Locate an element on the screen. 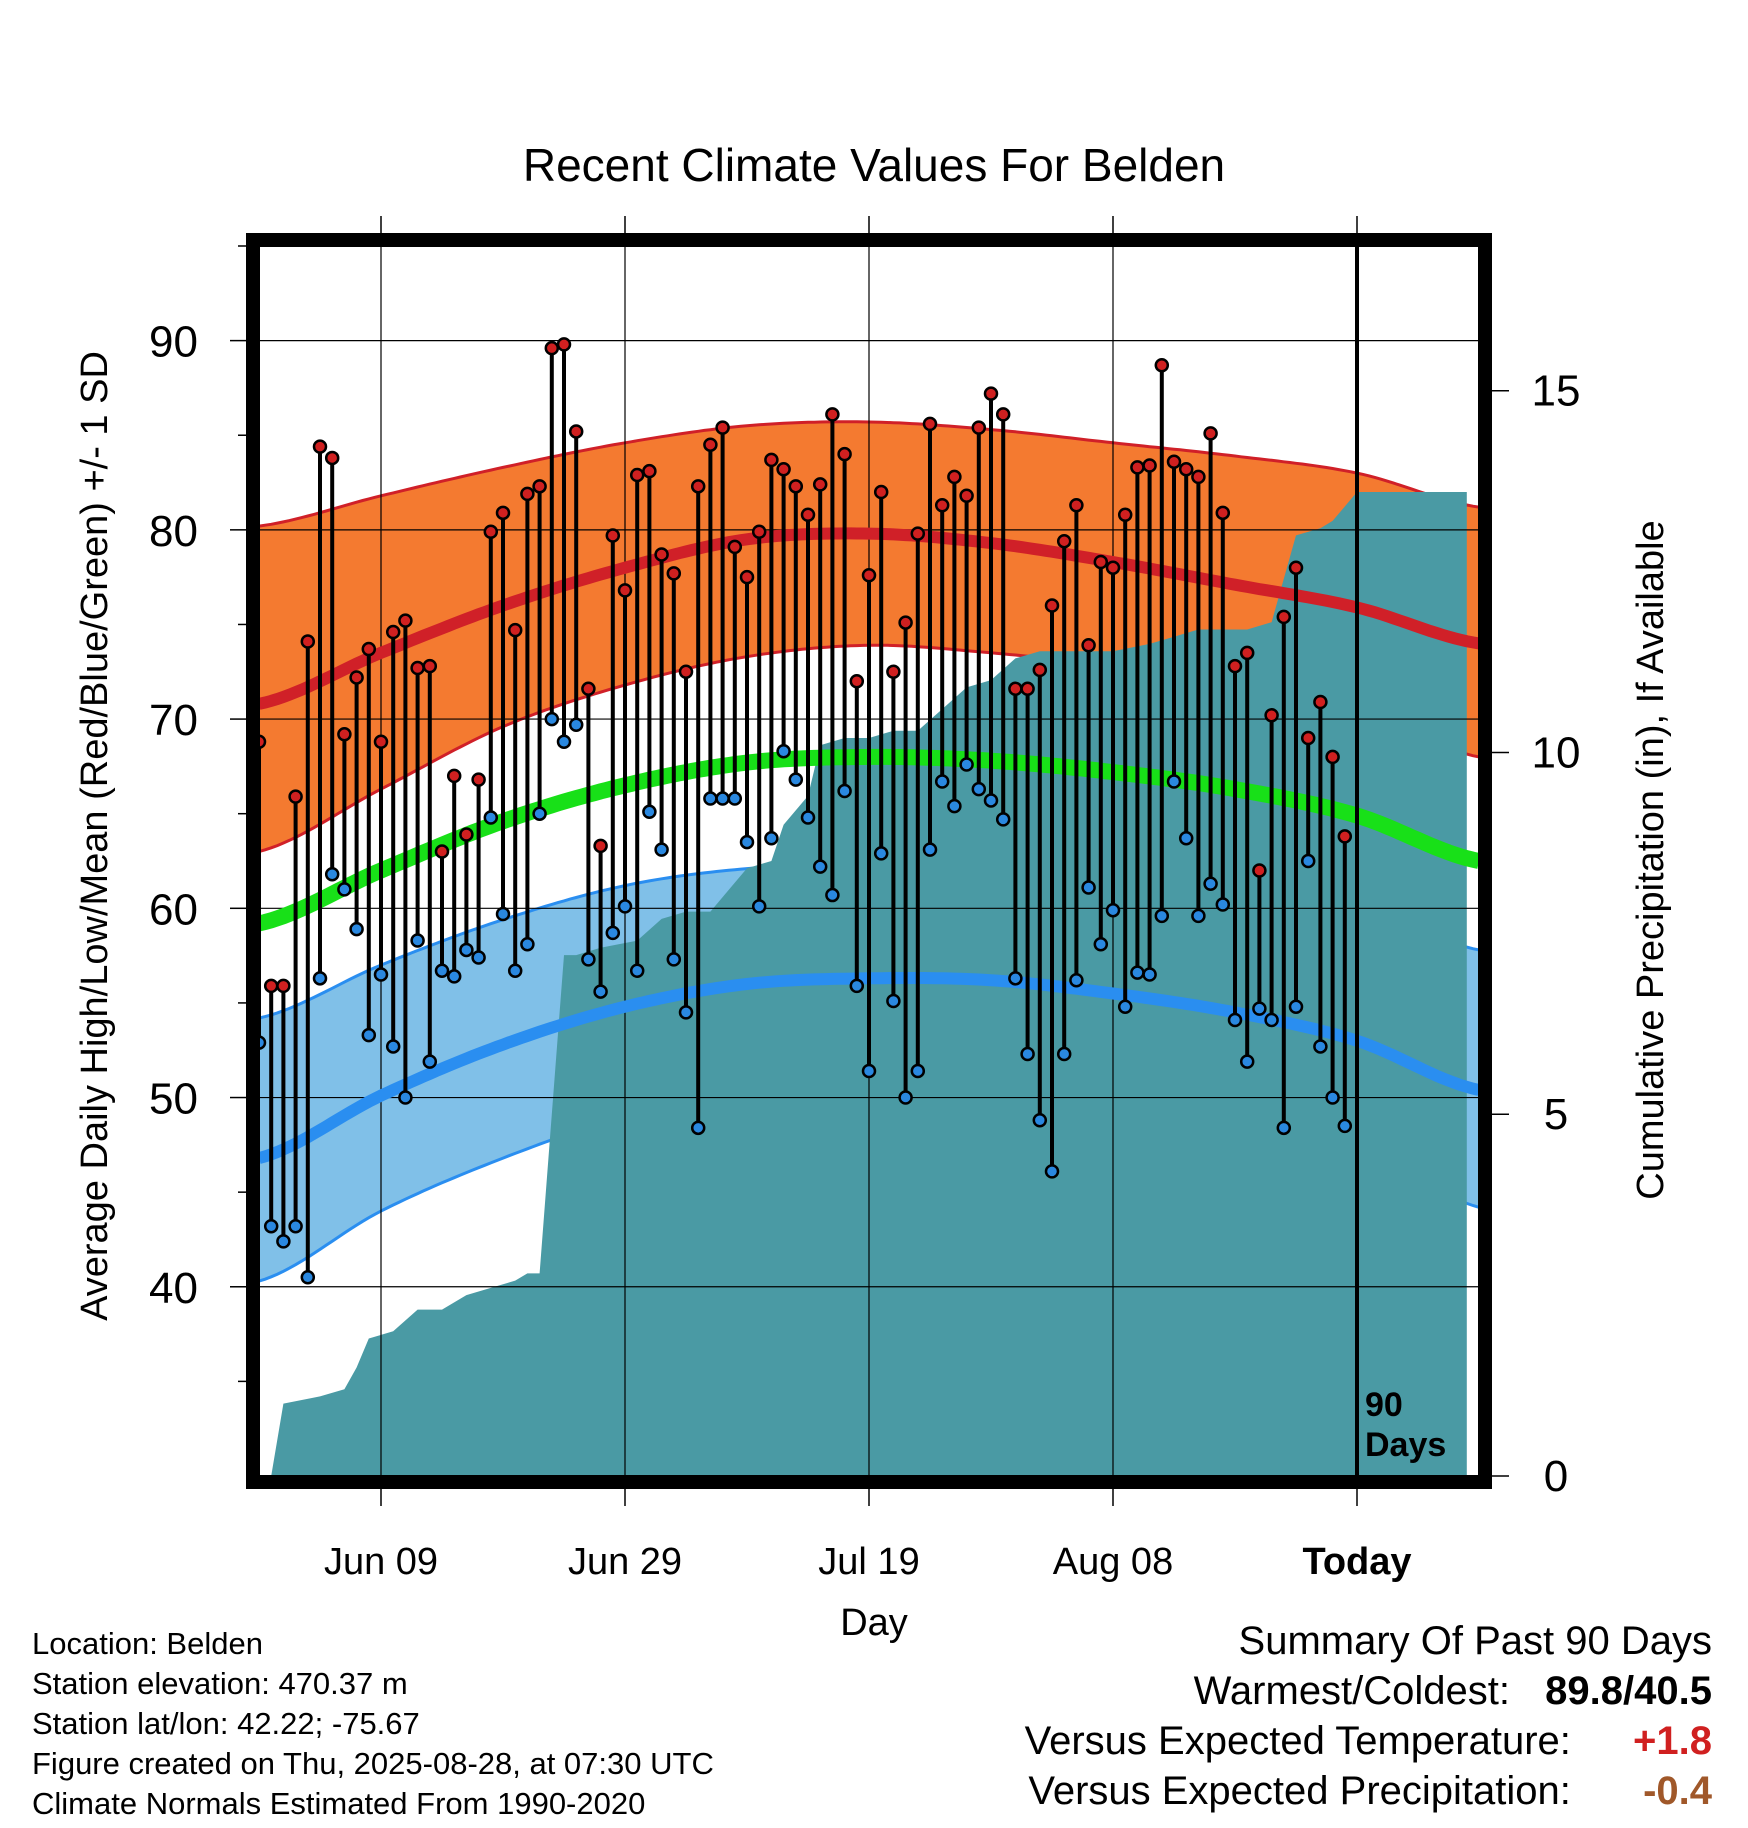 This screenshot has width=1748, height=1828. latlon-text: Station lat/lon: 42.22; -75.67 is located at coordinates (226, 1723).